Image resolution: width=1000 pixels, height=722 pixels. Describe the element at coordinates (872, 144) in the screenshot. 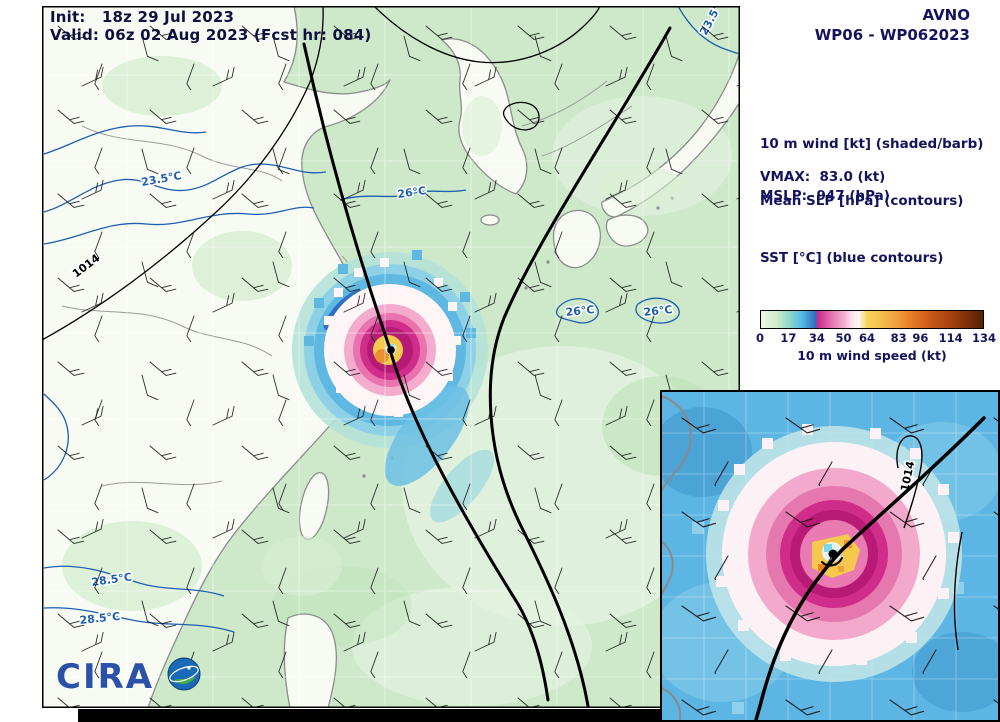

I see `legend-wind-line: 10 m wind [kt] (shaded/barb)` at that location.